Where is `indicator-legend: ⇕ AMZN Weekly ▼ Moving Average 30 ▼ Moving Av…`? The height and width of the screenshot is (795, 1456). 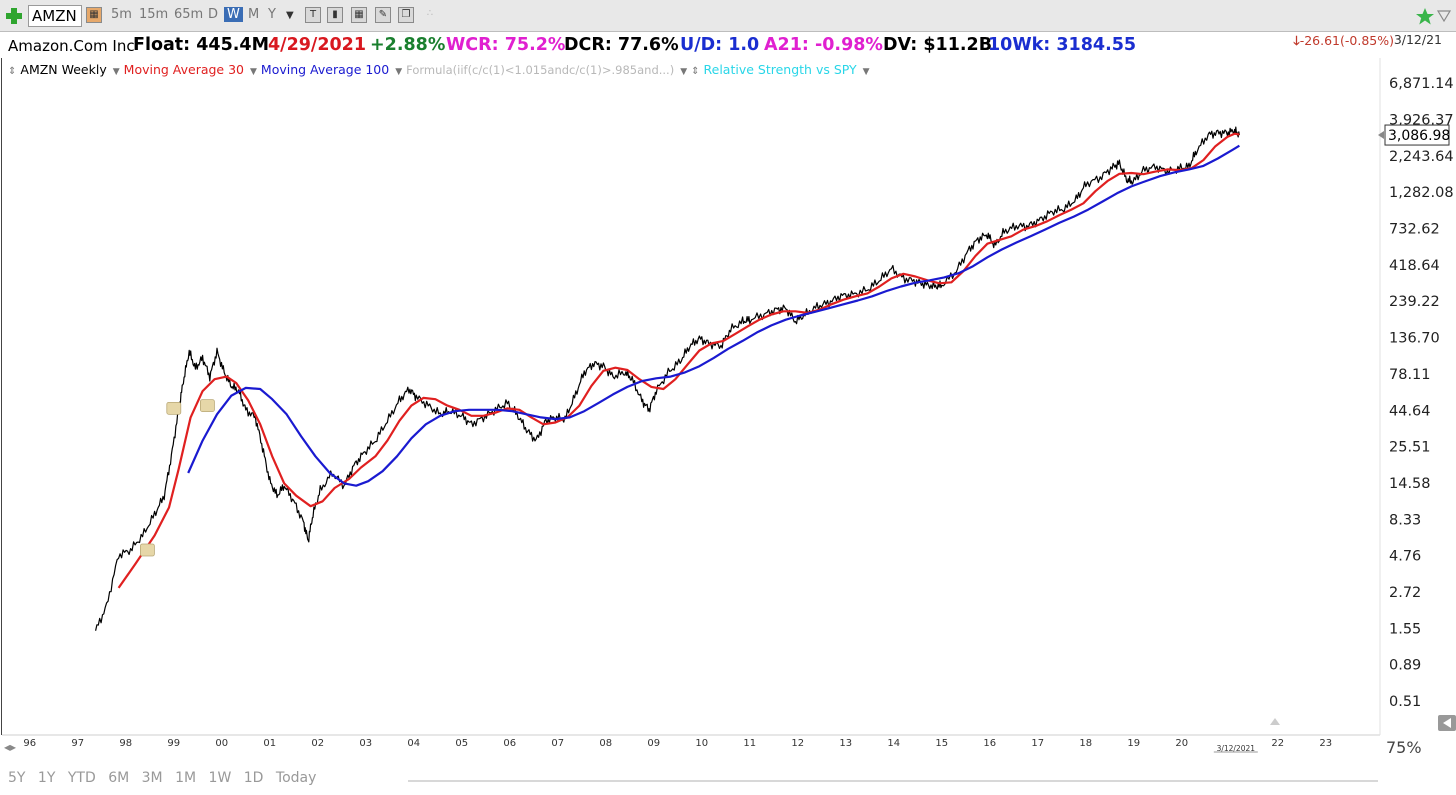
indicator-legend: ⇕ AMZN Weekly ▼ Moving Average 30 ▼ Moving Av… is located at coordinates (441, 71).